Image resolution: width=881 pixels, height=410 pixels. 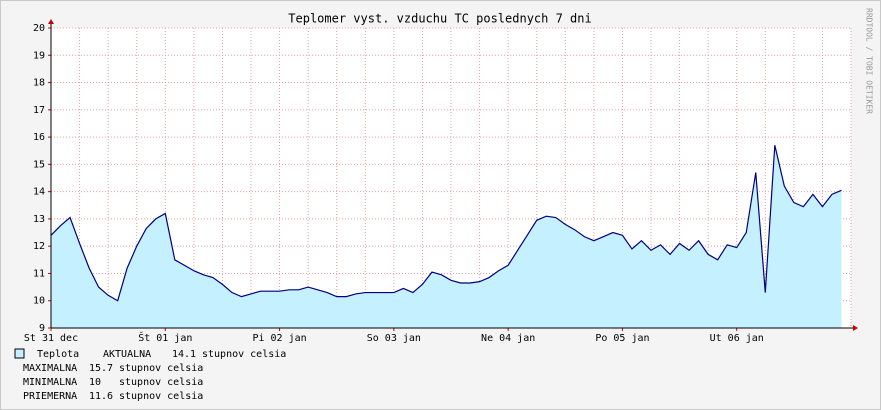 What do you see at coordinates (51, 21) in the screenshot?
I see `y-arrow` at bounding box center [51, 21].